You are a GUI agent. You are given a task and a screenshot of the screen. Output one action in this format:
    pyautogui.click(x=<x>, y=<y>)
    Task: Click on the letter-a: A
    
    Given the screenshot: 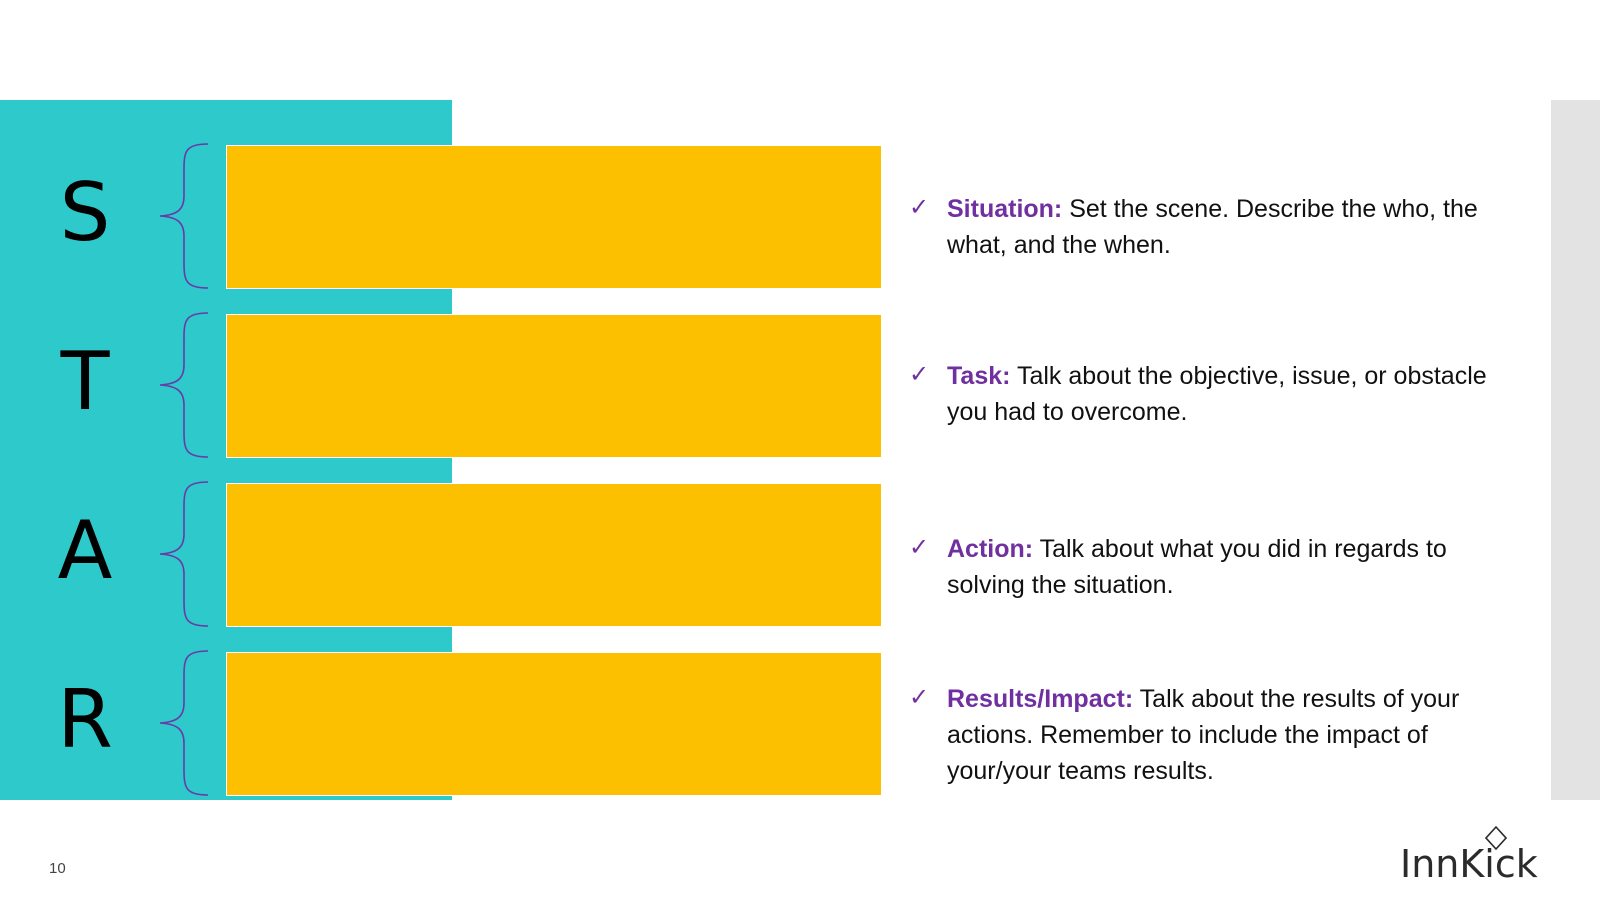 What is the action you would take?
    pyautogui.click(x=85, y=550)
    